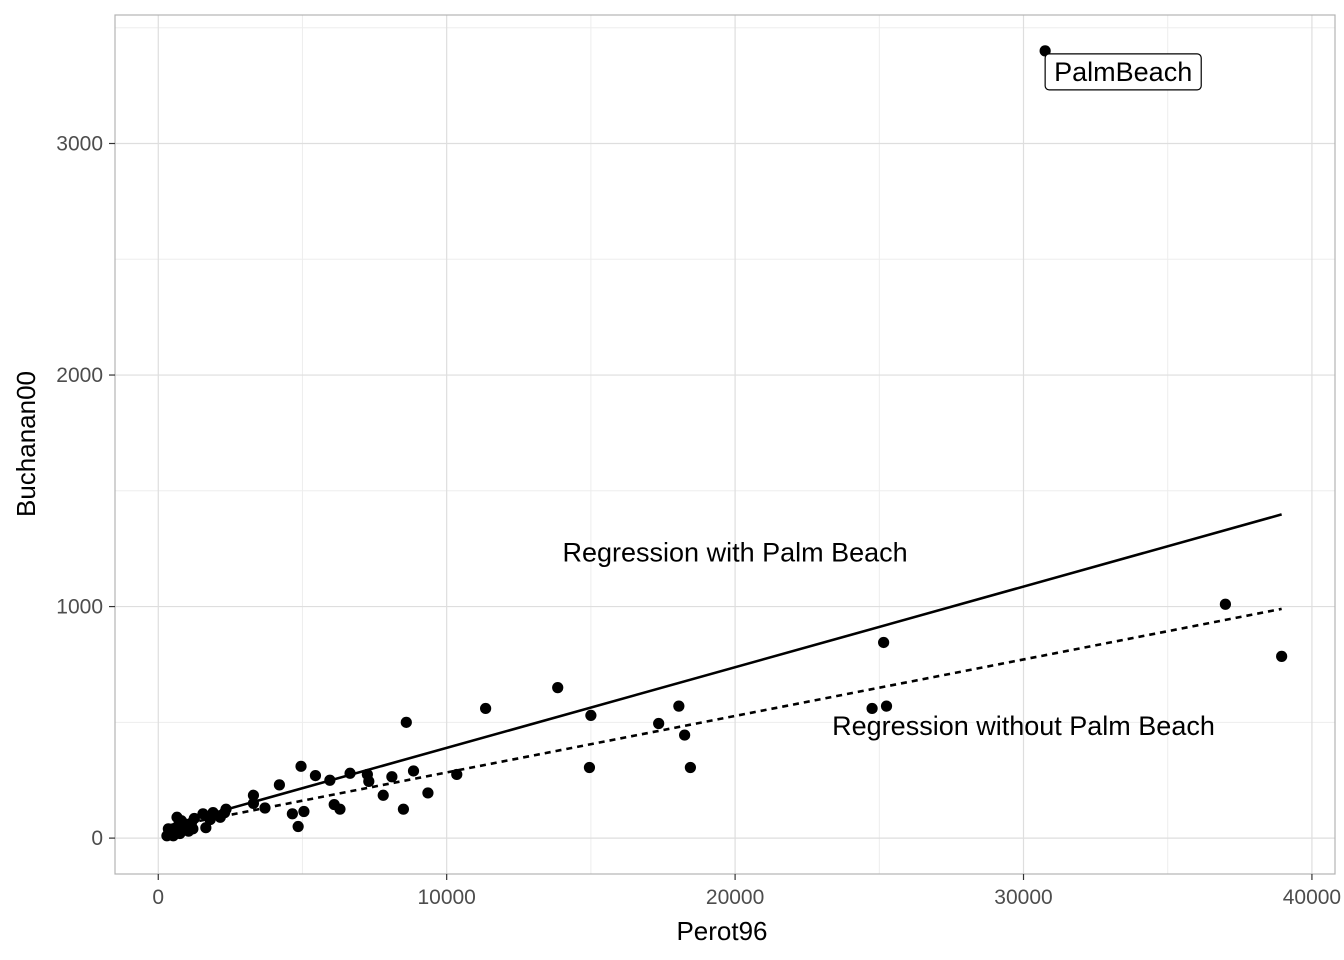 This screenshot has height=960, width=1344. I want to click on regression-annotation: Regression without Palm Beach, so click(1023, 726).